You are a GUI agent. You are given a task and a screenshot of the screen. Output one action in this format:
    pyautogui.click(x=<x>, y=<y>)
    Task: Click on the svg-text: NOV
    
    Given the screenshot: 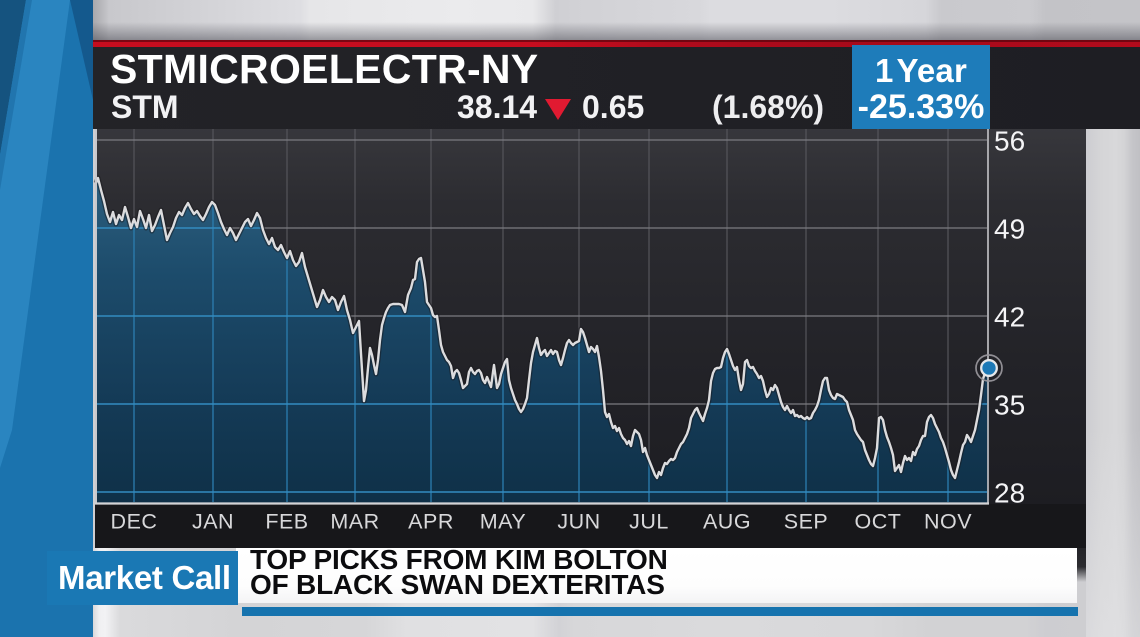 What is the action you would take?
    pyautogui.click(x=948, y=522)
    